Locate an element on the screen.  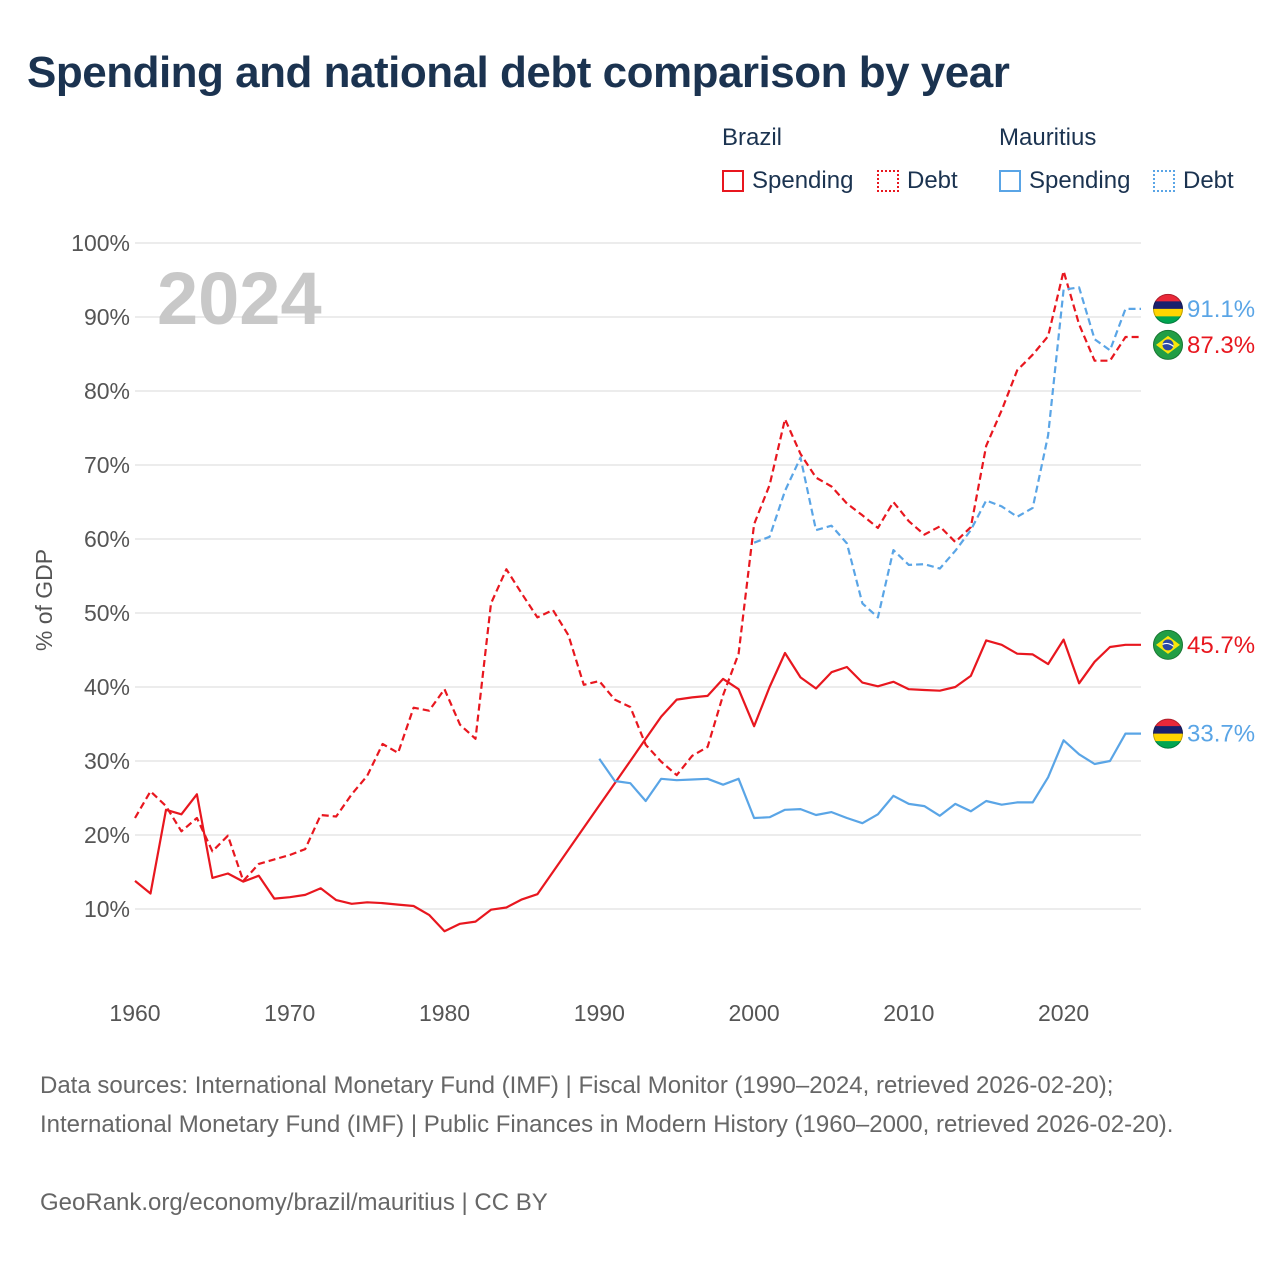
x-tick-label-2000: 2000 is located at coordinates (753, 1013).